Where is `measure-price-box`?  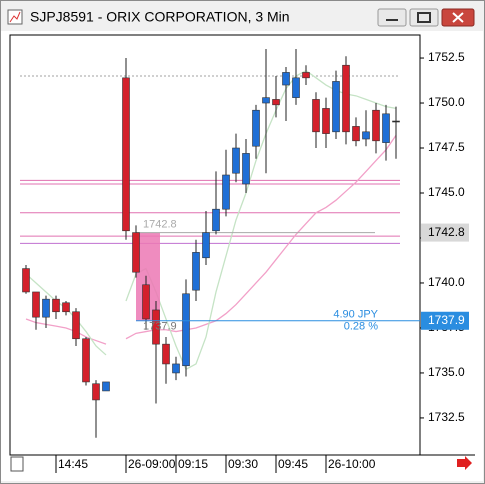 measure-price-box is located at coordinates (445, 320).